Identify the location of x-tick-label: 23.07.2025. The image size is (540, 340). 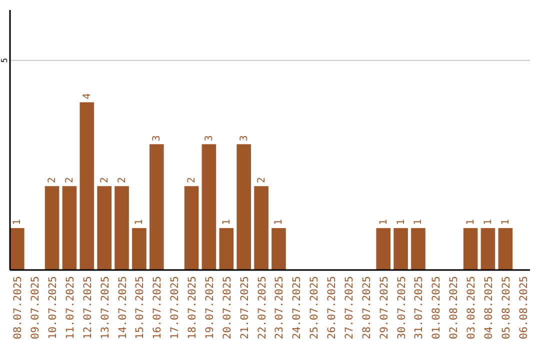
(280, 308).